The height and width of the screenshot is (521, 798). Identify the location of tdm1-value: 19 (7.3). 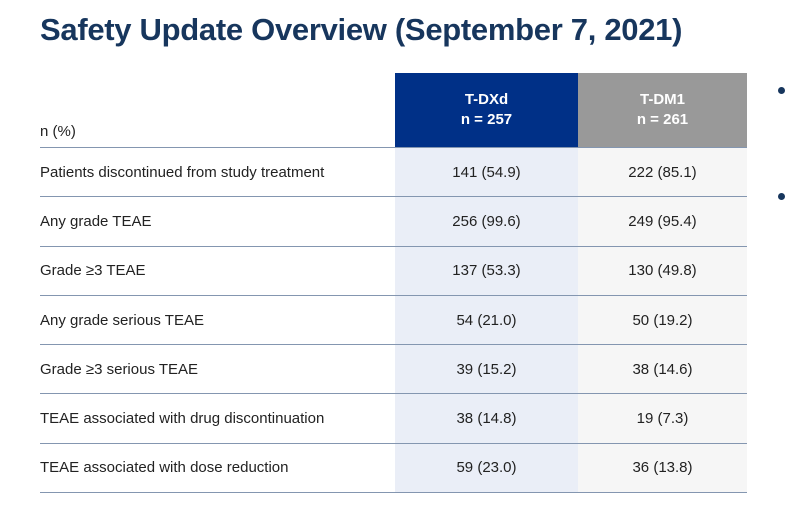
(662, 418).